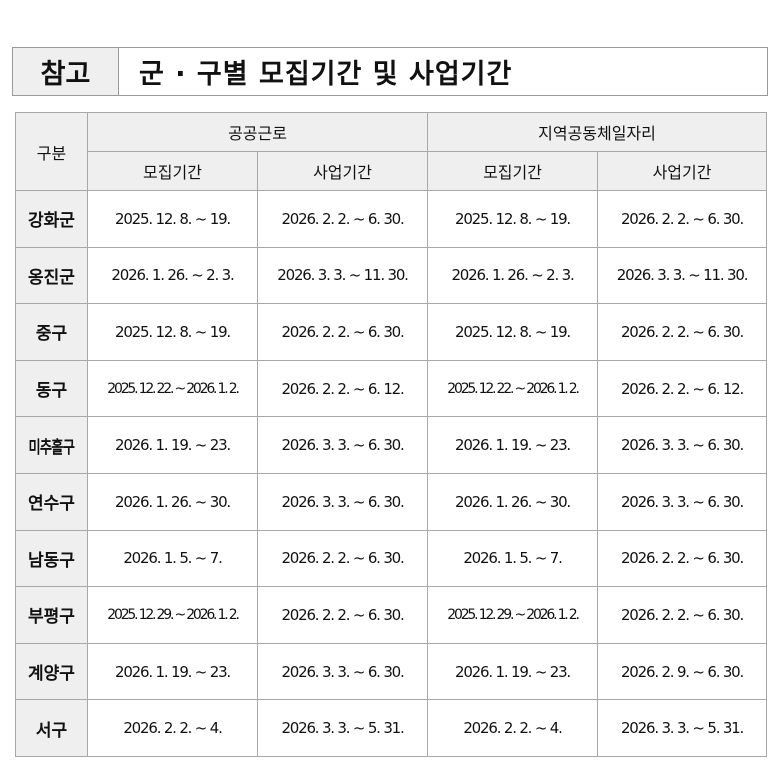 The image size is (779, 771). I want to click on district-label: 계양구, so click(51, 671).